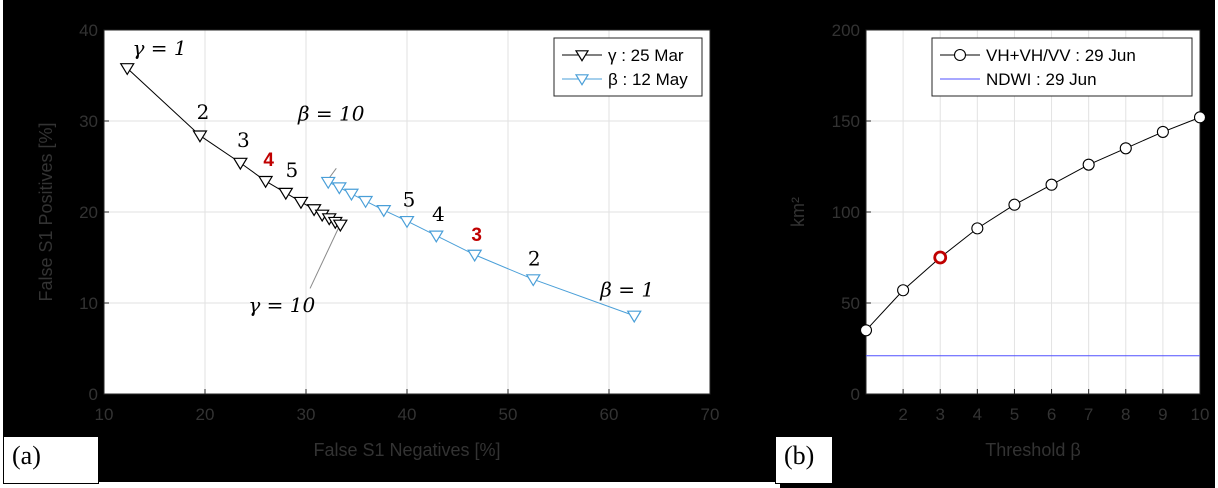  What do you see at coordinates (939, 414) in the screenshot?
I see `x-tick-label: 3` at bounding box center [939, 414].